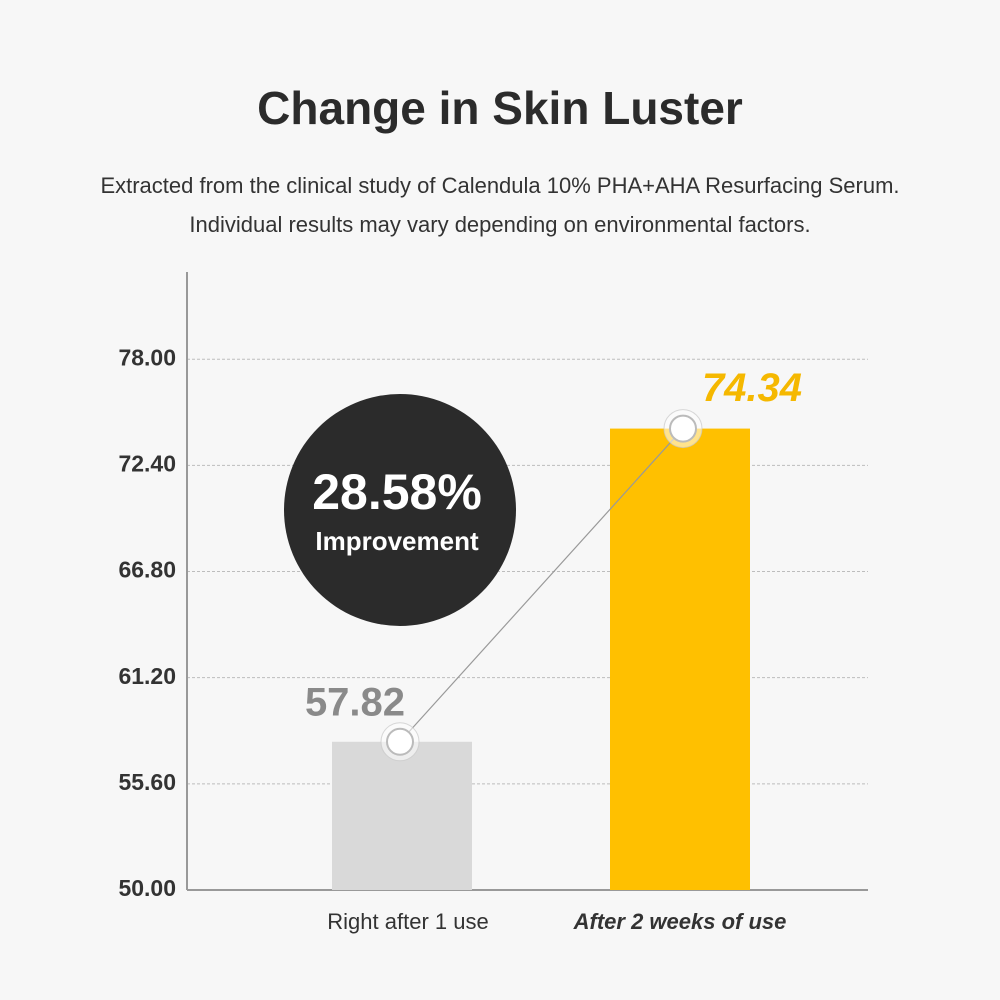 The width and height of the screenshot is (1000, 1000). I want to click on x-tick-label: After 2 weeks of use, so click(680, 921).